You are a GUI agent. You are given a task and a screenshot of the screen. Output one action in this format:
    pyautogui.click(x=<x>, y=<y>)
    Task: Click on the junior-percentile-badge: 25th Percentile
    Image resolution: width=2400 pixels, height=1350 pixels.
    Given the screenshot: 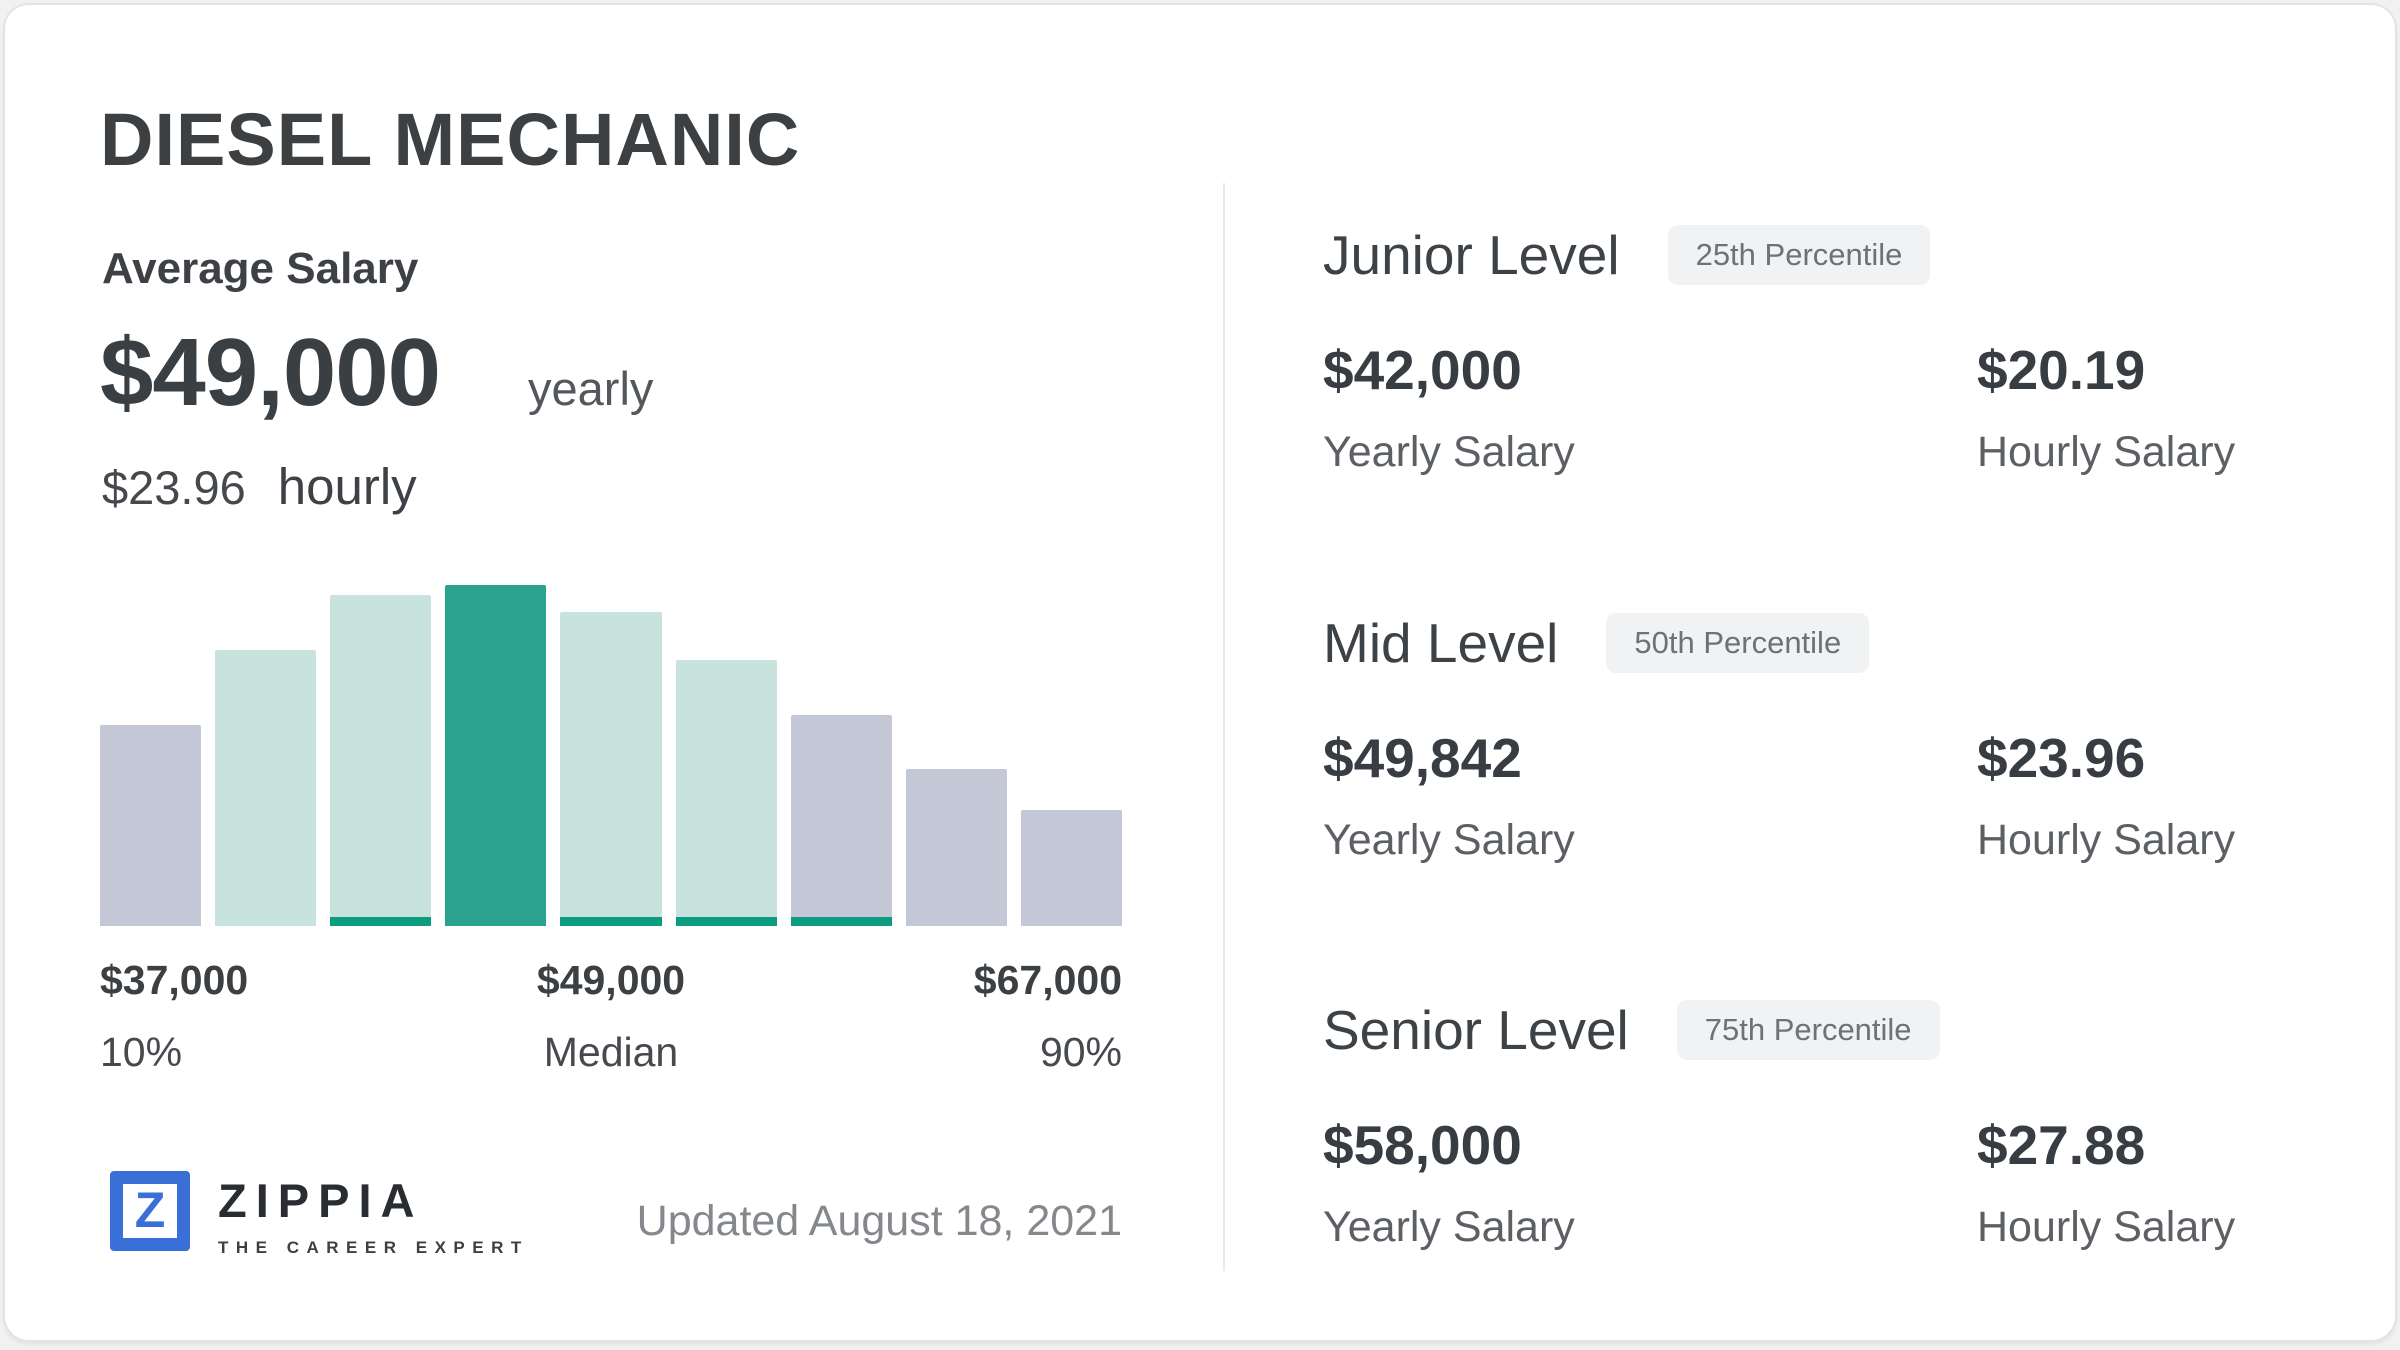 What is the action you would take?
    pyautogui.click(x=1799, y=255)
    